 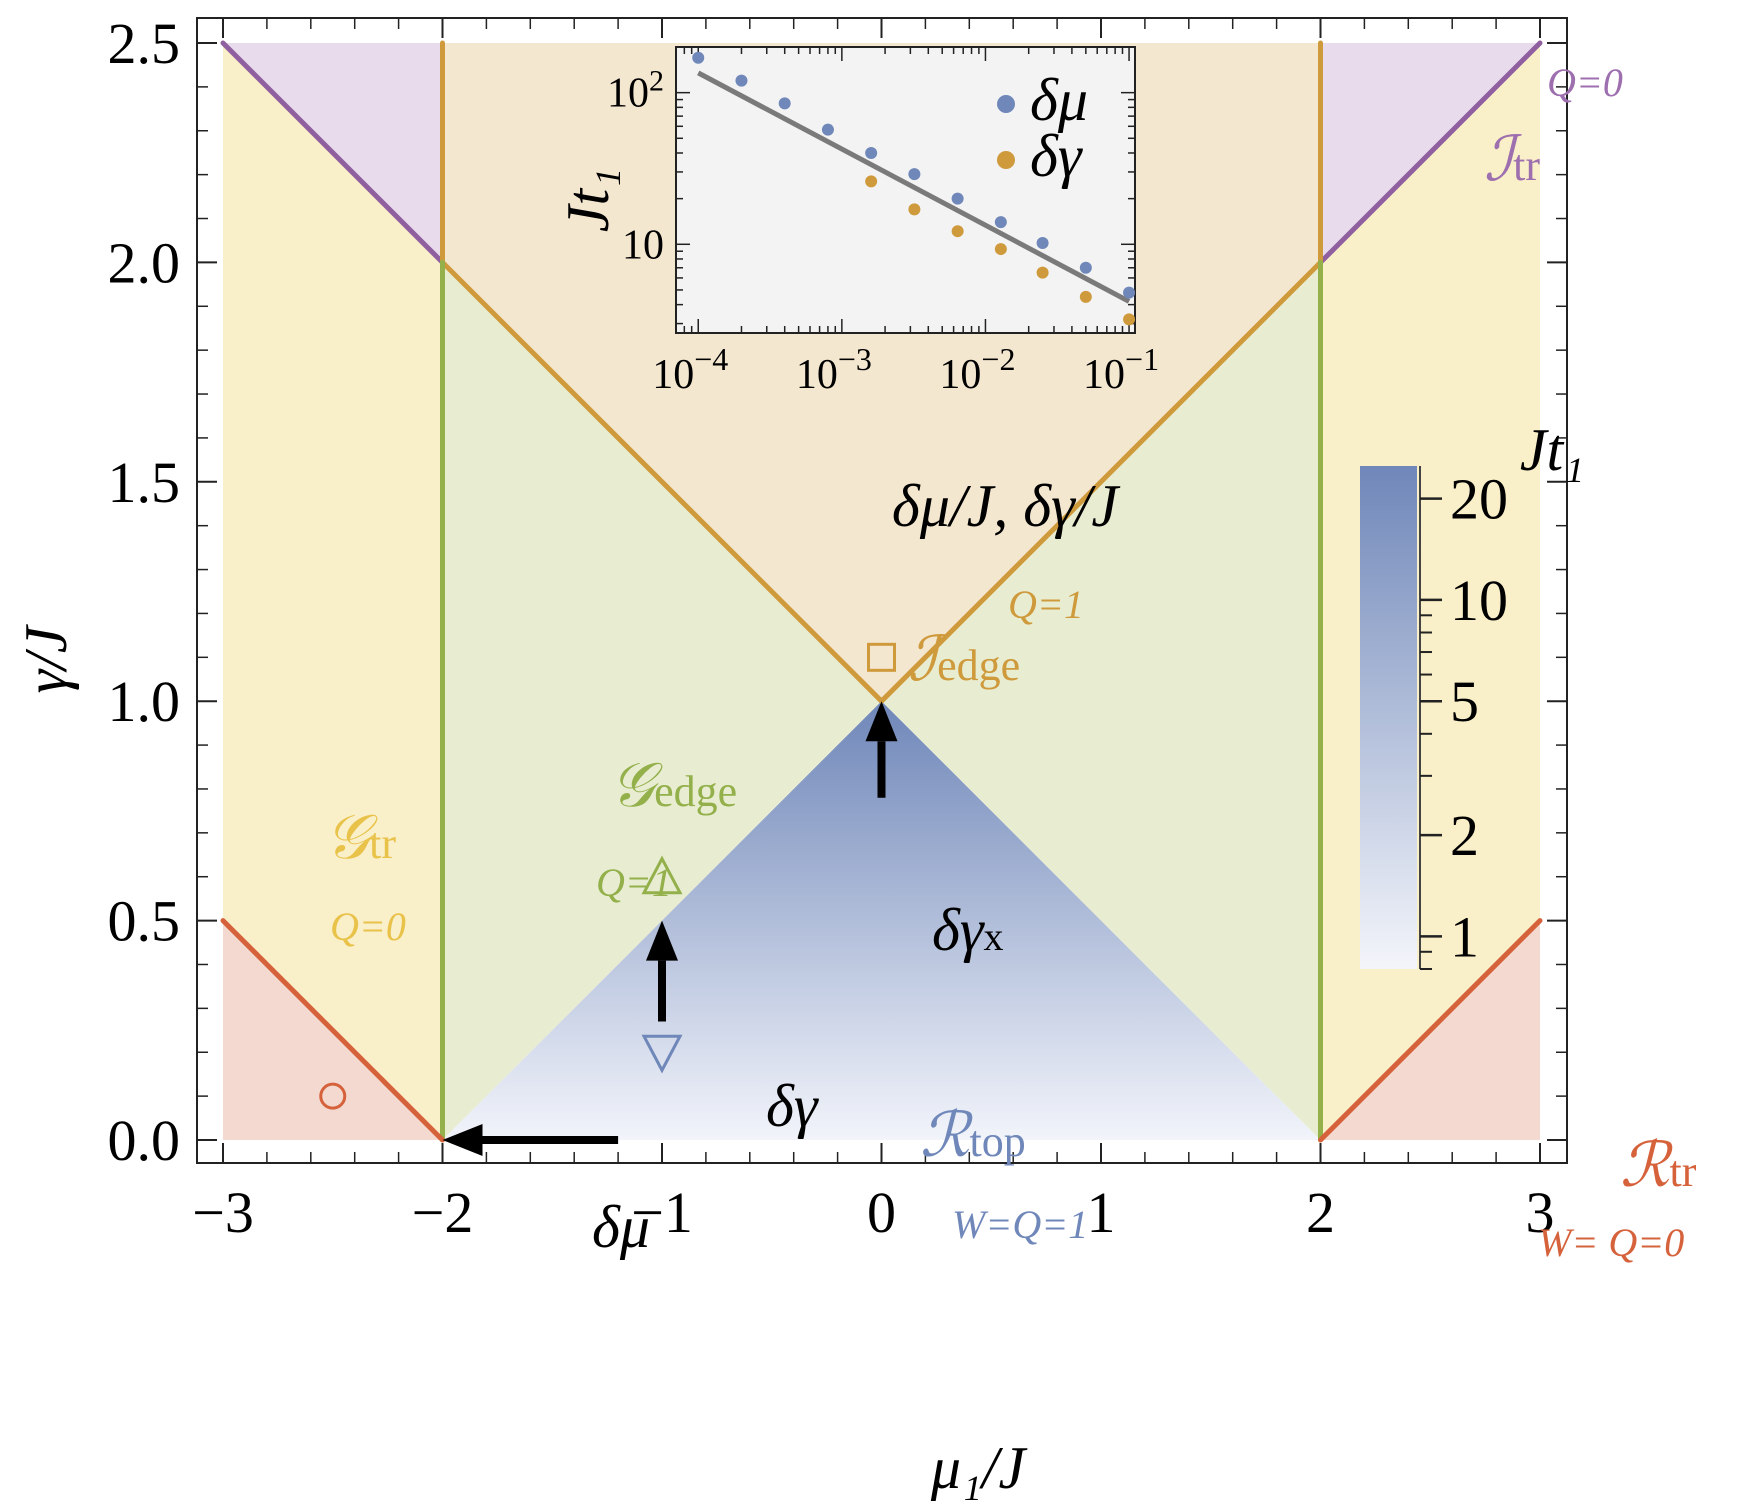 What do you see at coordinates (1101, 1212) in the screenshot?
I see `x-tick-label: 1` at bounding box center [1101, 1212].